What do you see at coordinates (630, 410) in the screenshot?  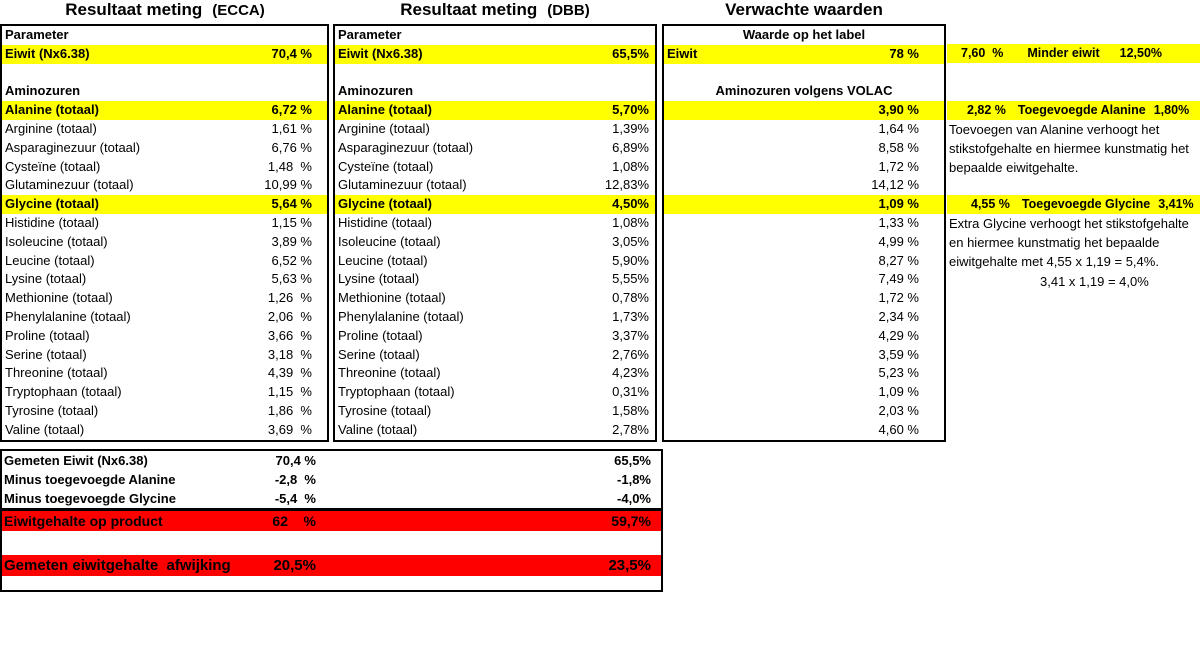 I see `amino-acid-value: 1,58%` at bounding box center [630, 410].